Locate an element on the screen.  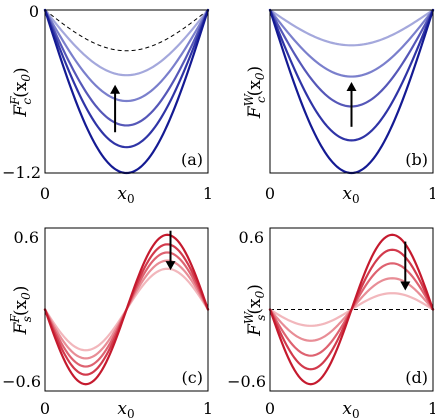
panel-label: (d) is located at coordinates (416, 377).